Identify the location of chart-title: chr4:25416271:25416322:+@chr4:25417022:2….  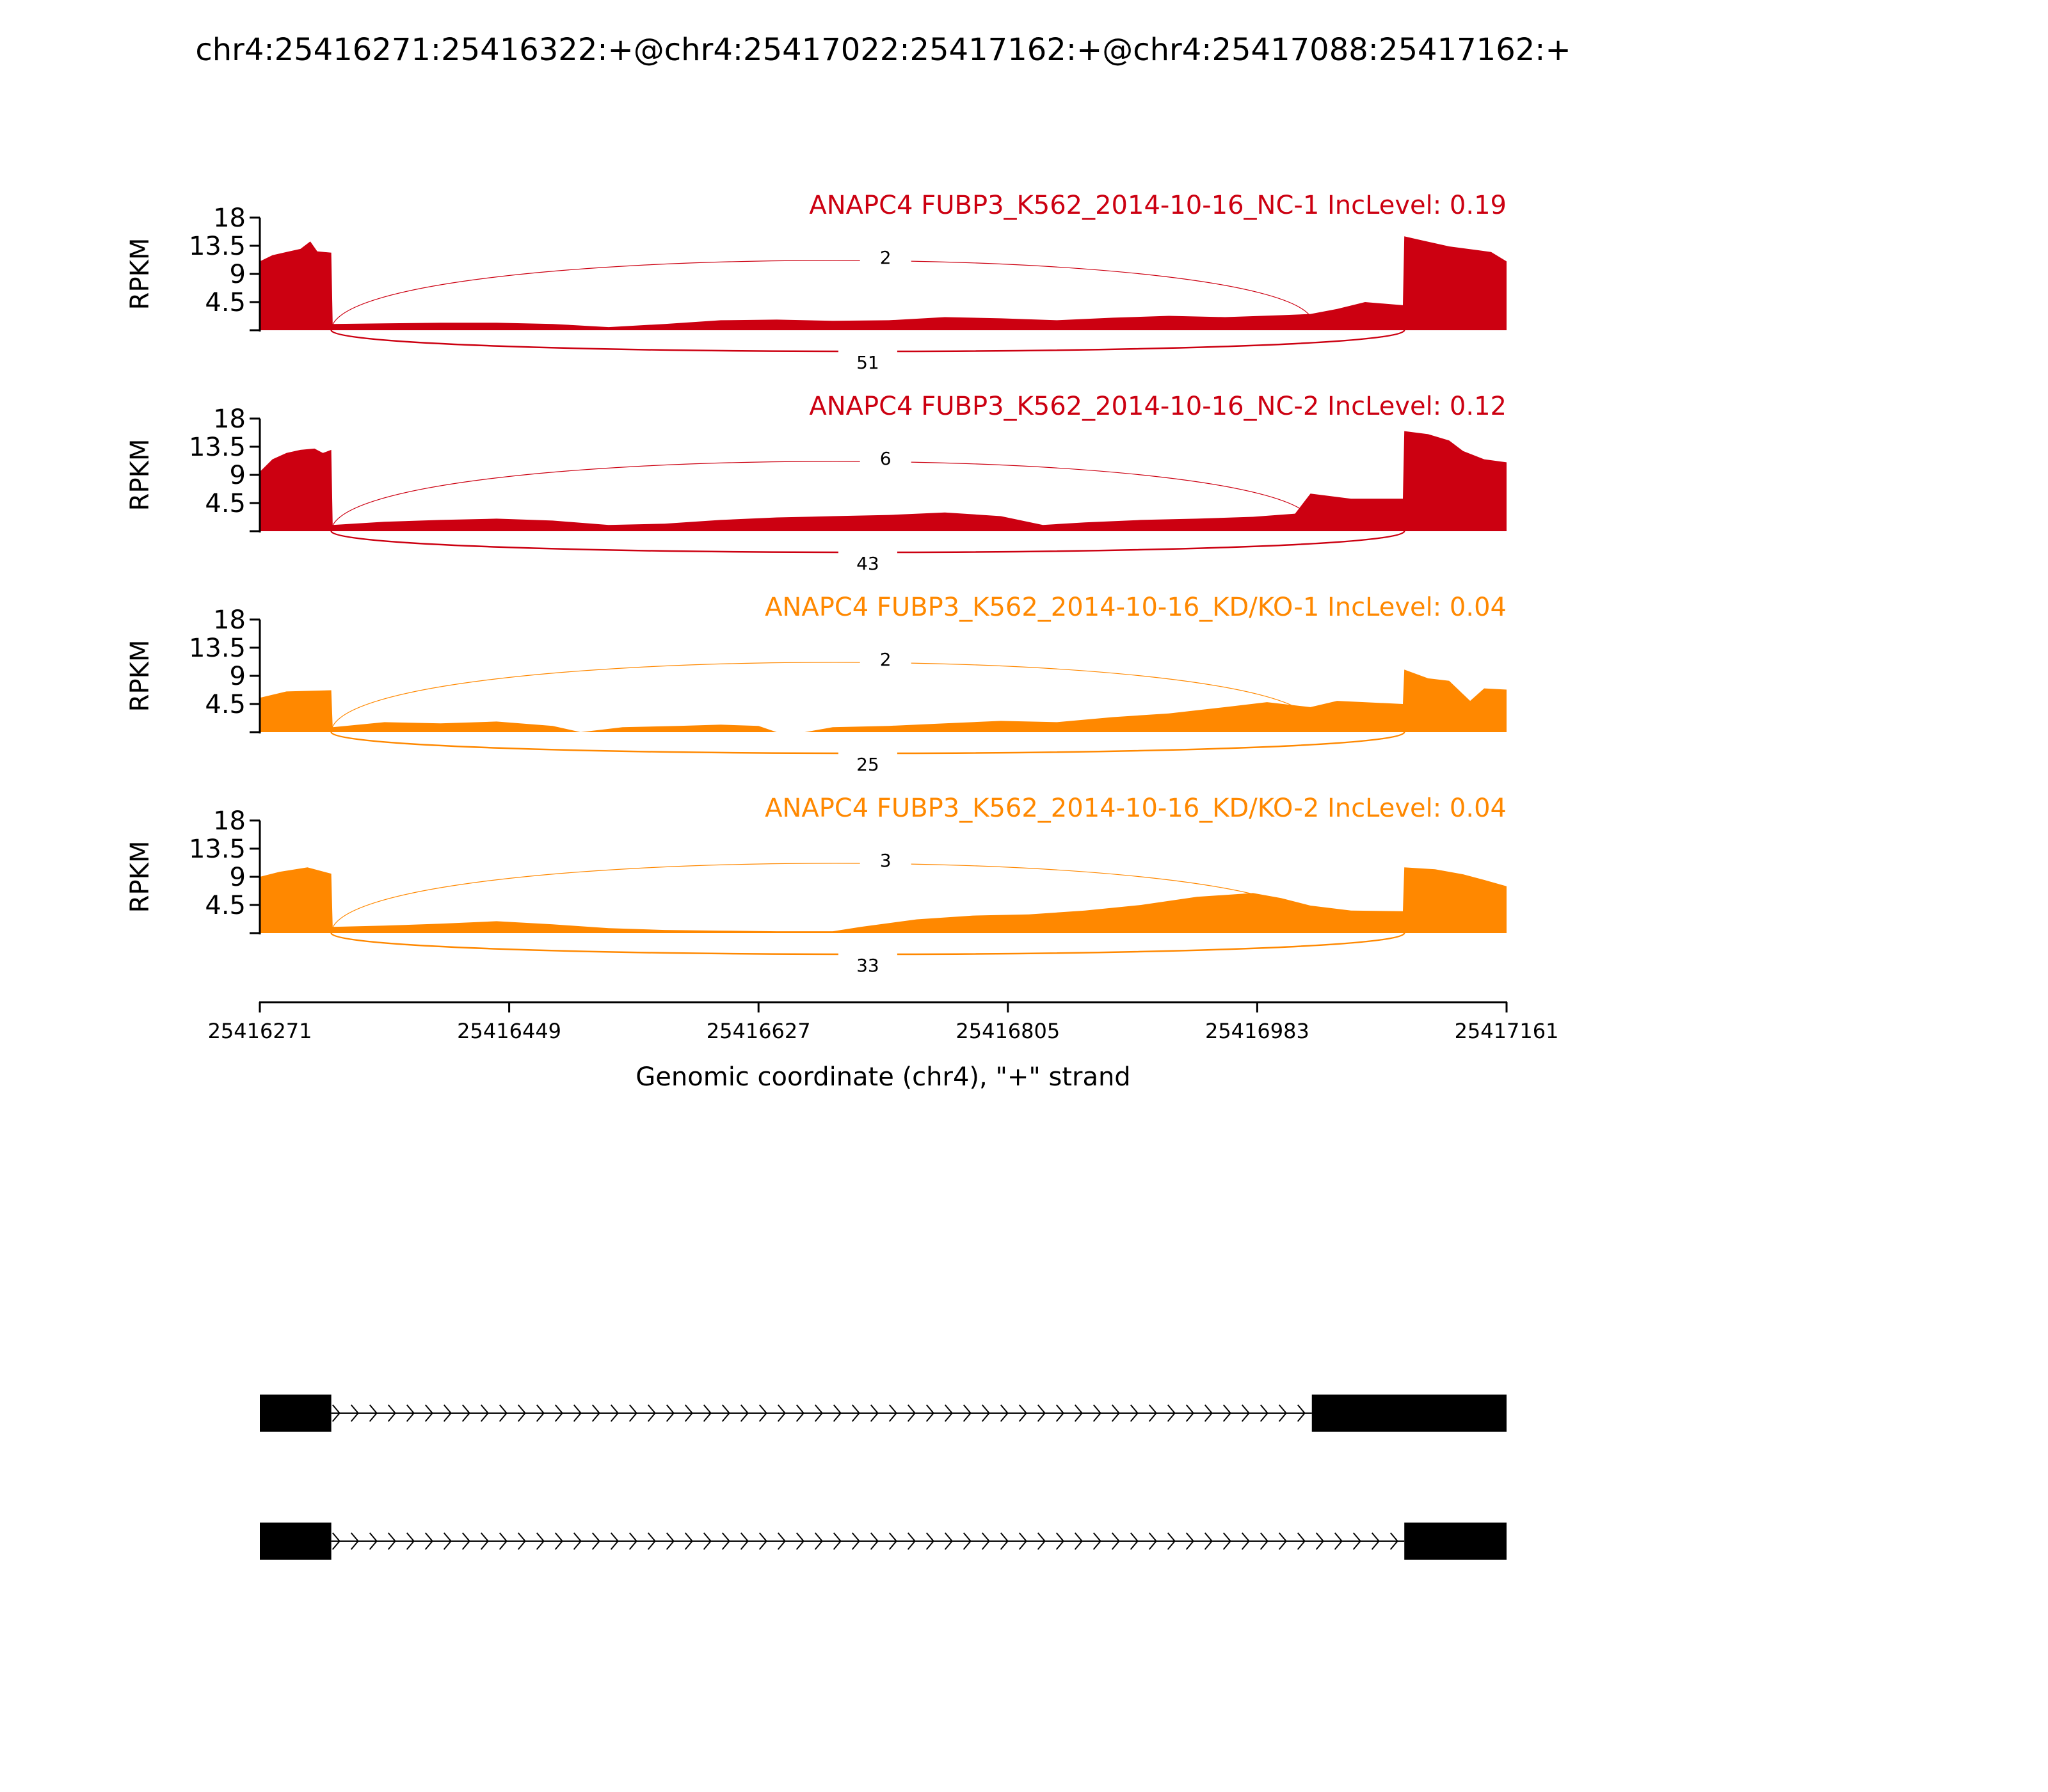
(883, 50).